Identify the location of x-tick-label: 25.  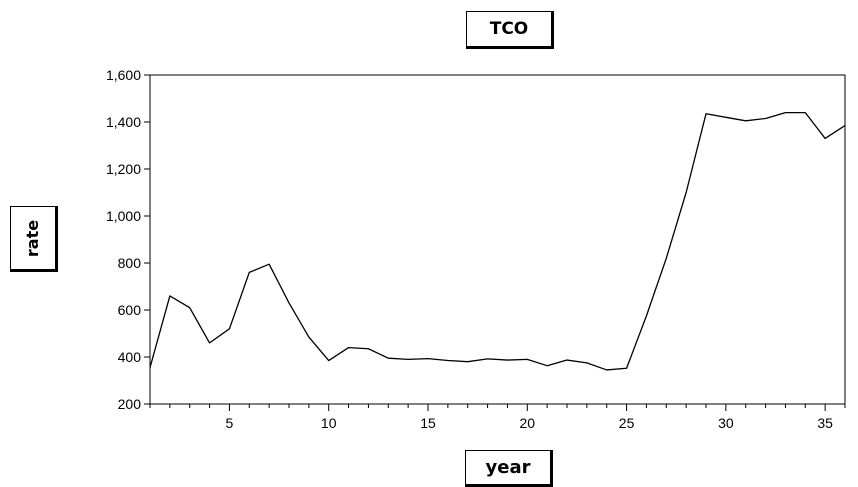
(627, 423).